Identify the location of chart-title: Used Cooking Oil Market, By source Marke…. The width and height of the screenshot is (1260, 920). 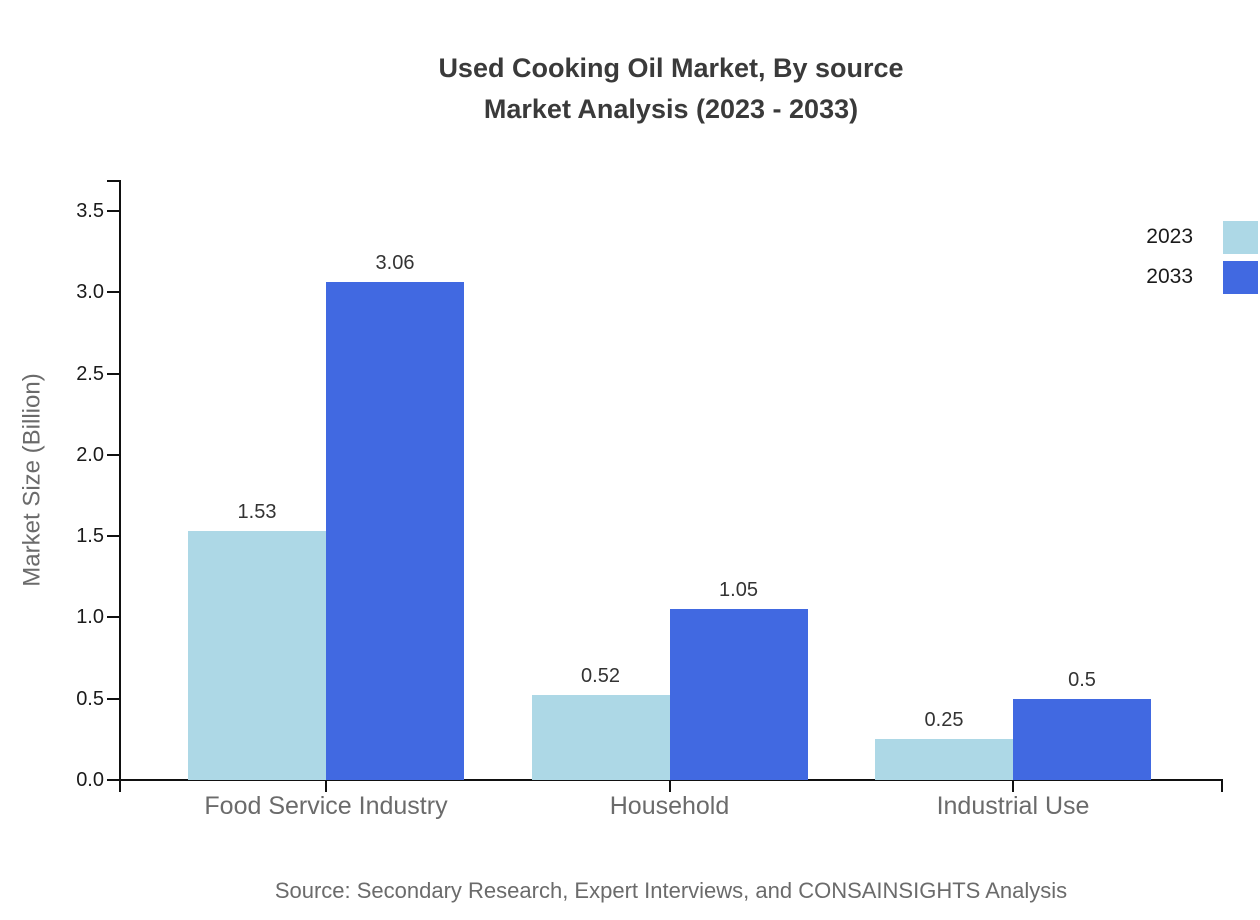
(671, 89).